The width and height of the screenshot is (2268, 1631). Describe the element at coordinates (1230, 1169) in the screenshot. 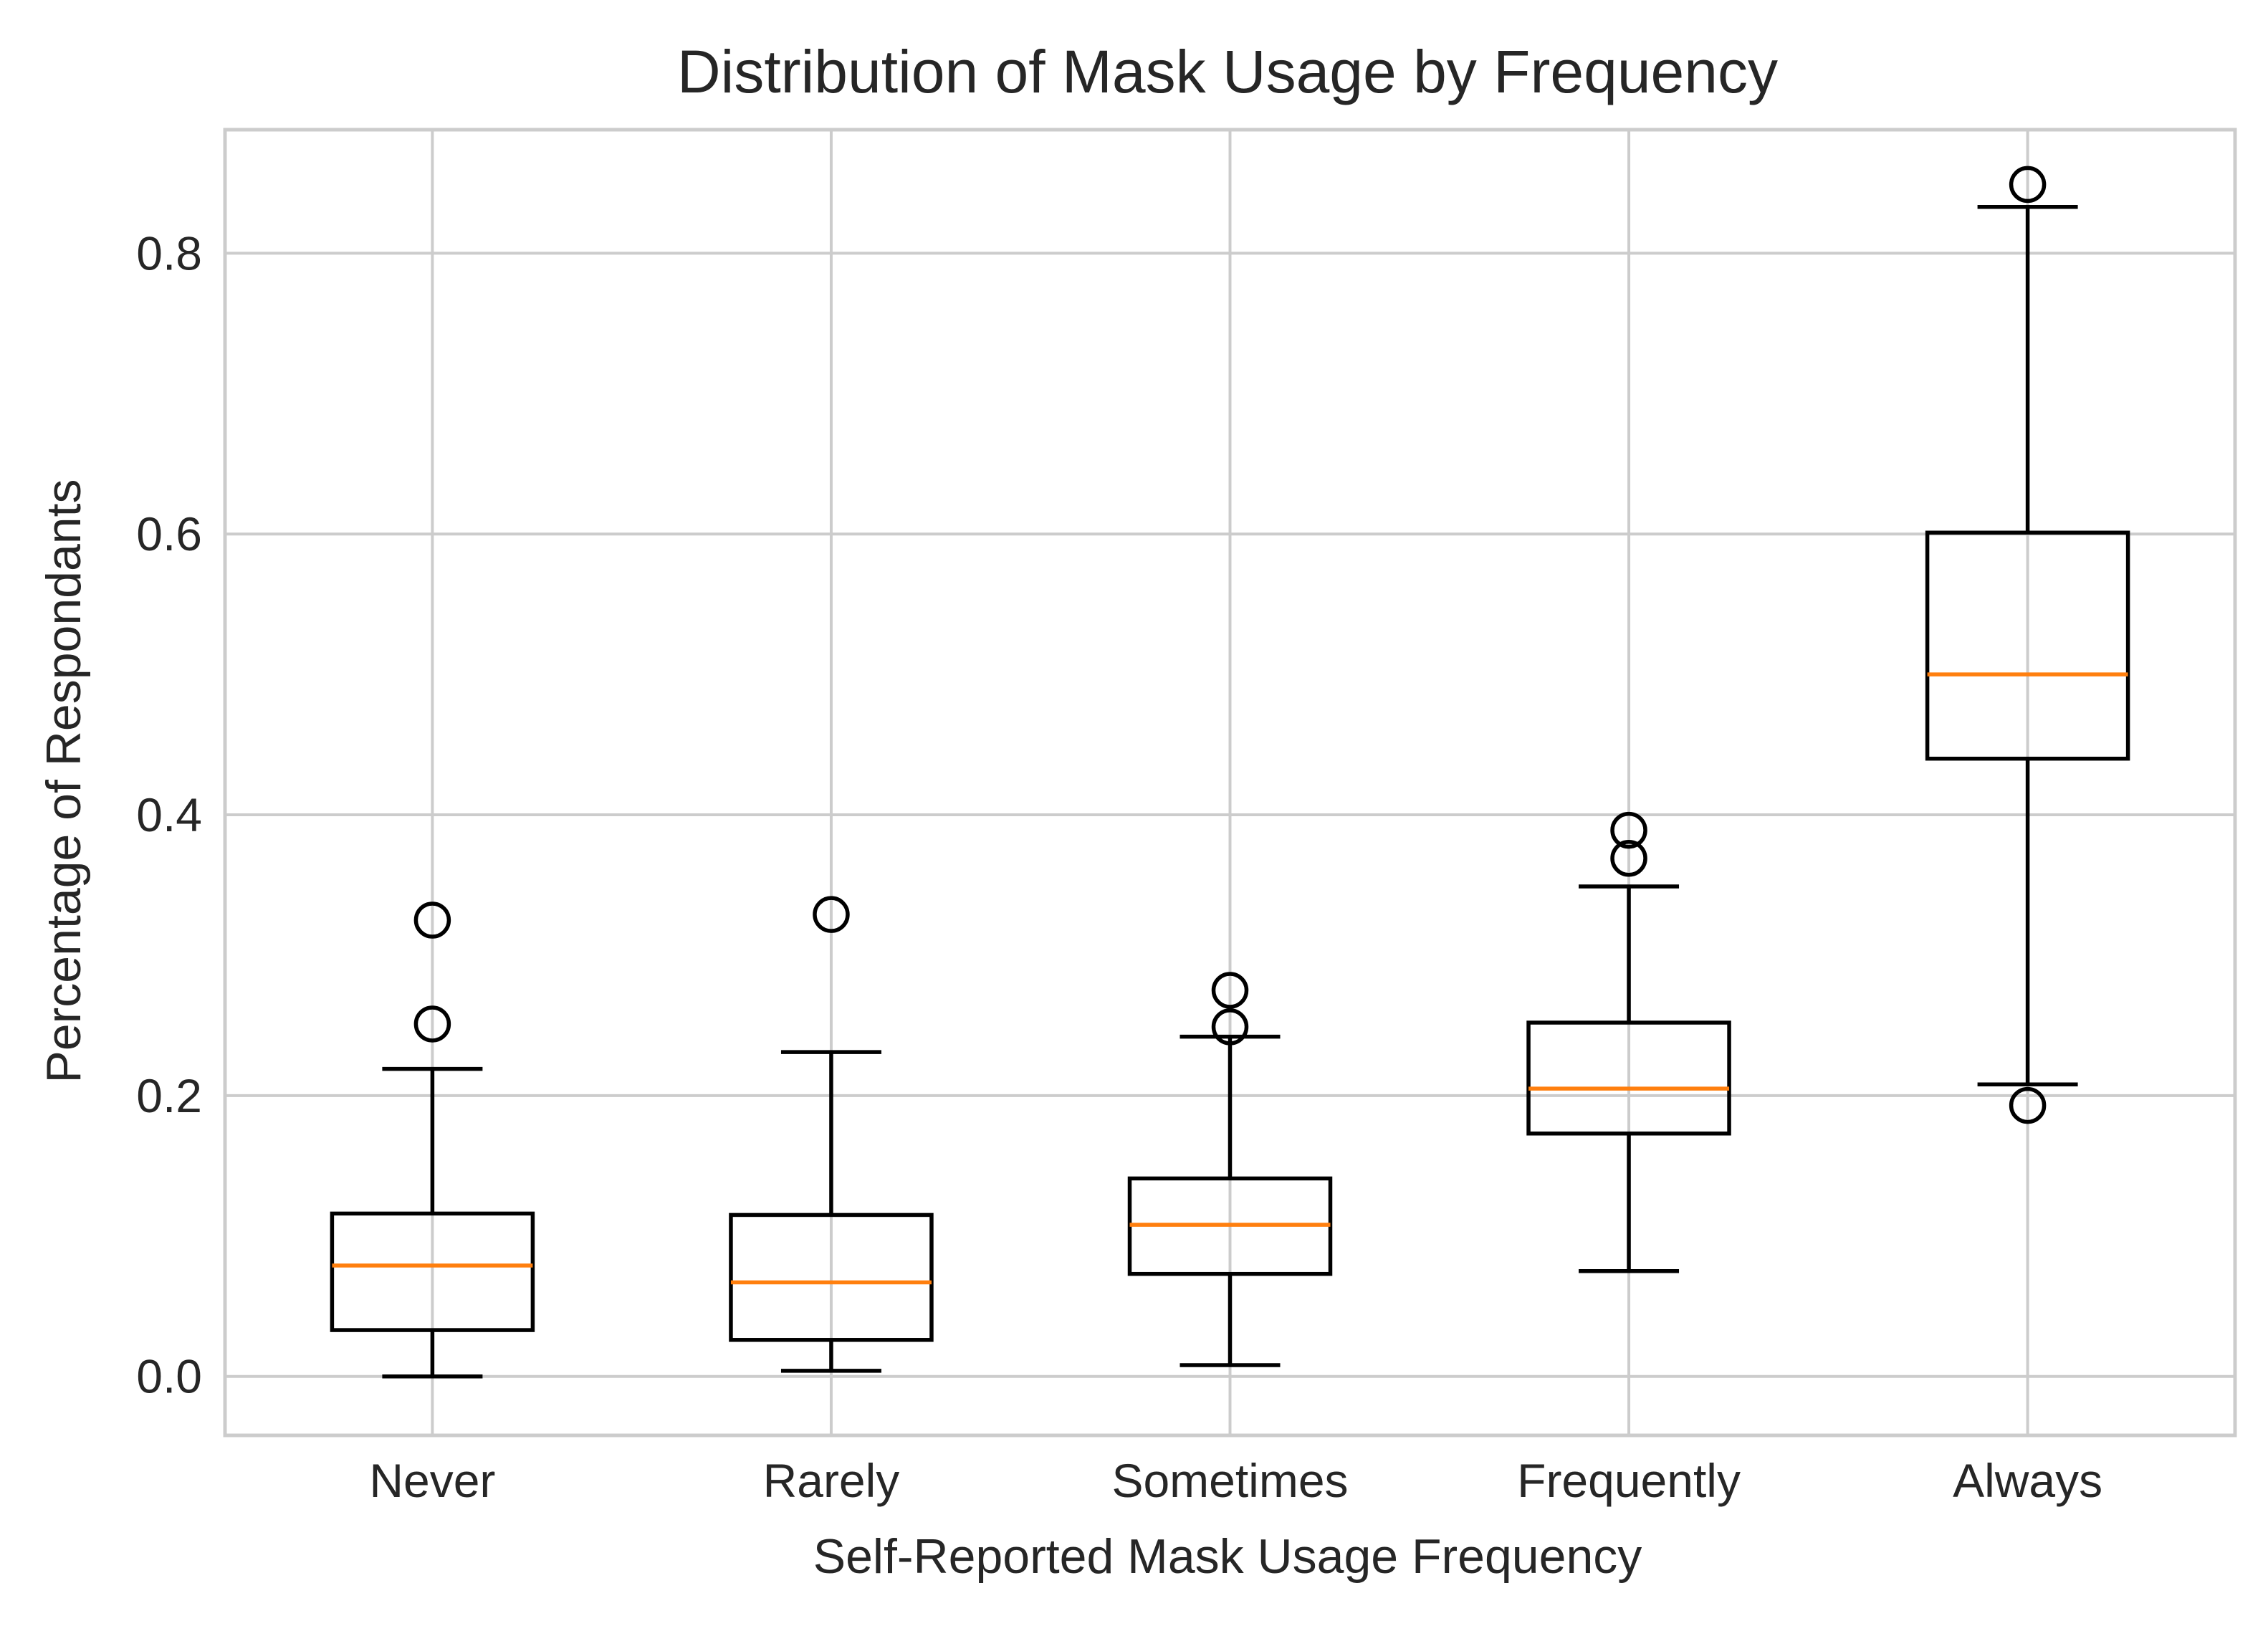

I see `box-group-sometimes` at that location.